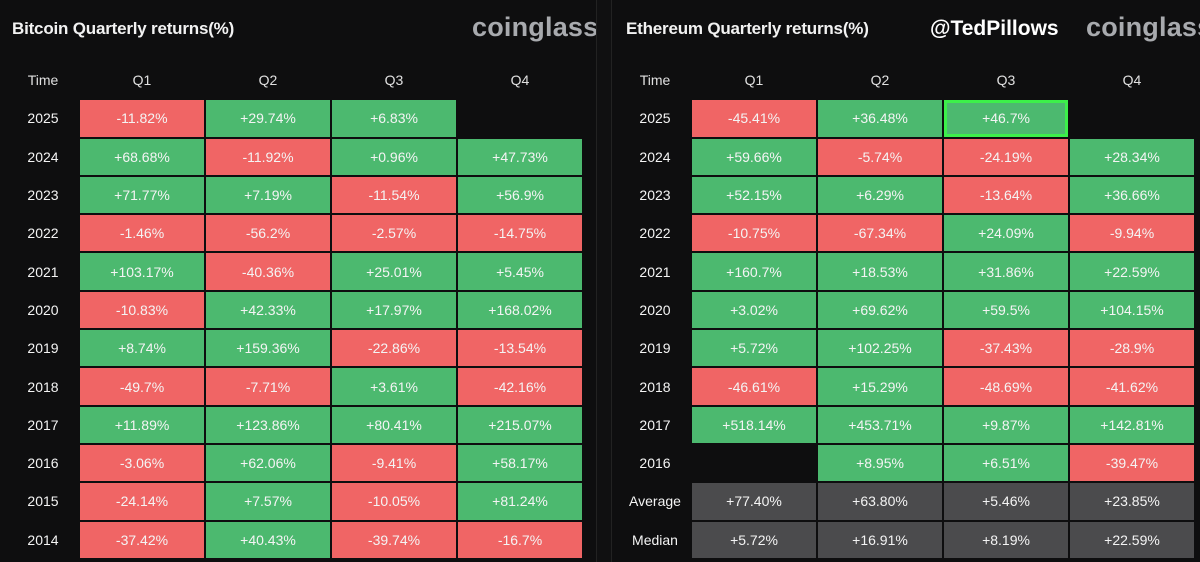 This screenshot has height=562, width=1200. I want to click on bitcoin-title: Bitcoin Quarterly returns(%), so click(123, 28).